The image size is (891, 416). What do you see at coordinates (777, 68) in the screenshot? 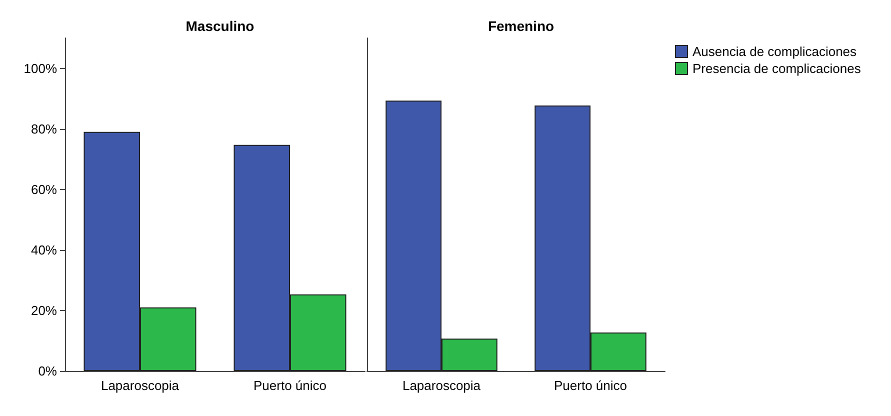
I see `legend-label: Presencia de complicaciones` at bounding box center [777, 68].